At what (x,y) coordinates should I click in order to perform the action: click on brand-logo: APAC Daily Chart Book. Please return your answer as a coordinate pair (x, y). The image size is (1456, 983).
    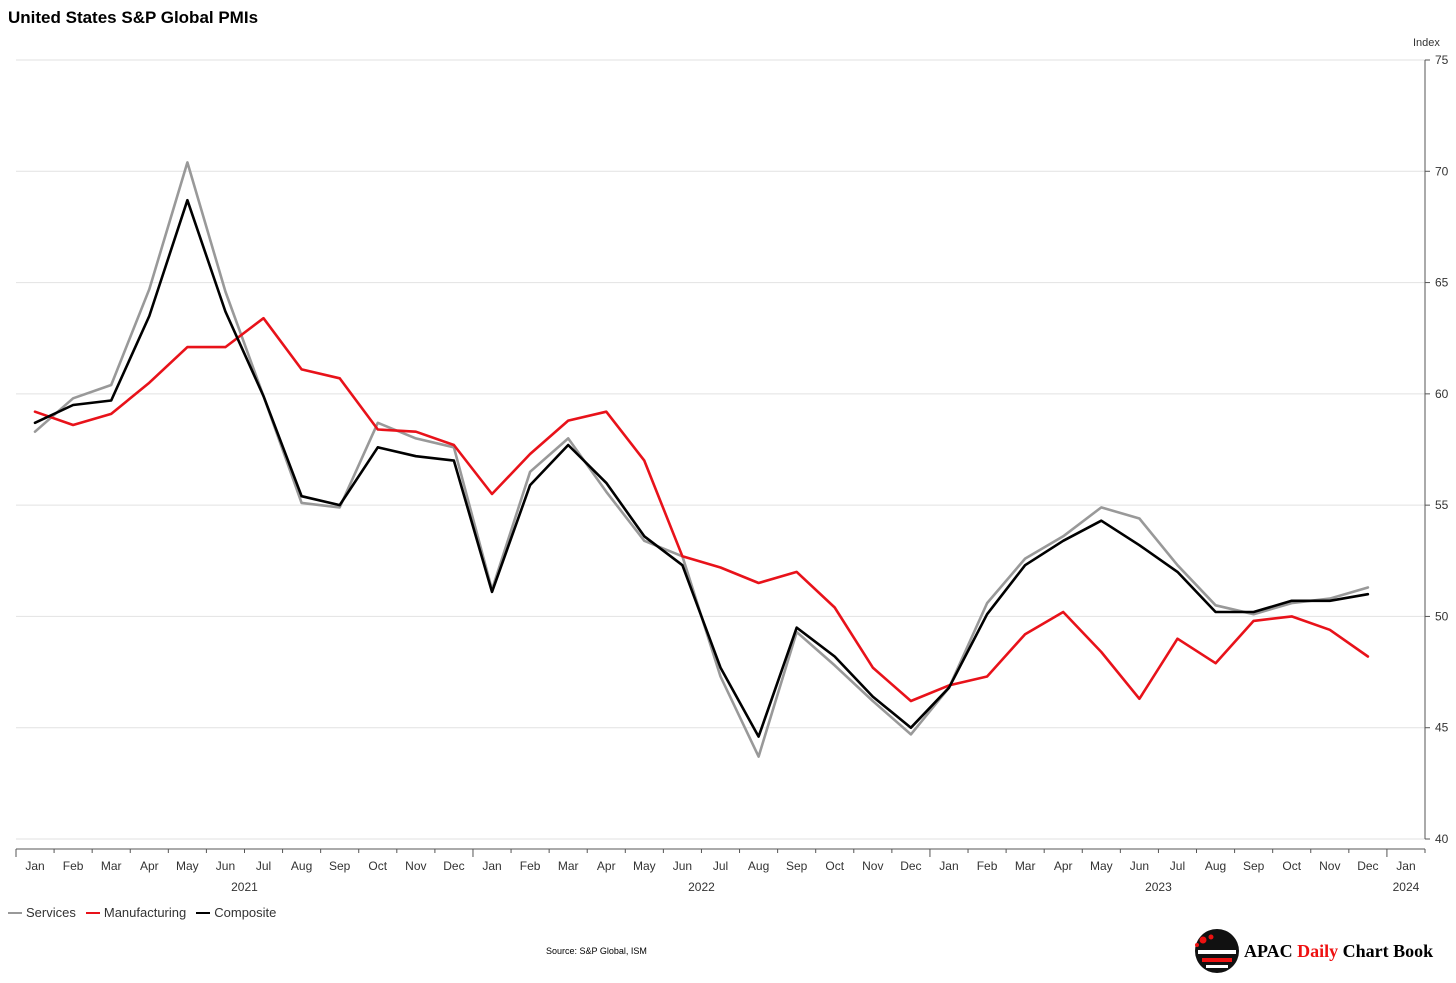
    Looking at the image, I should click on (1313, 951).